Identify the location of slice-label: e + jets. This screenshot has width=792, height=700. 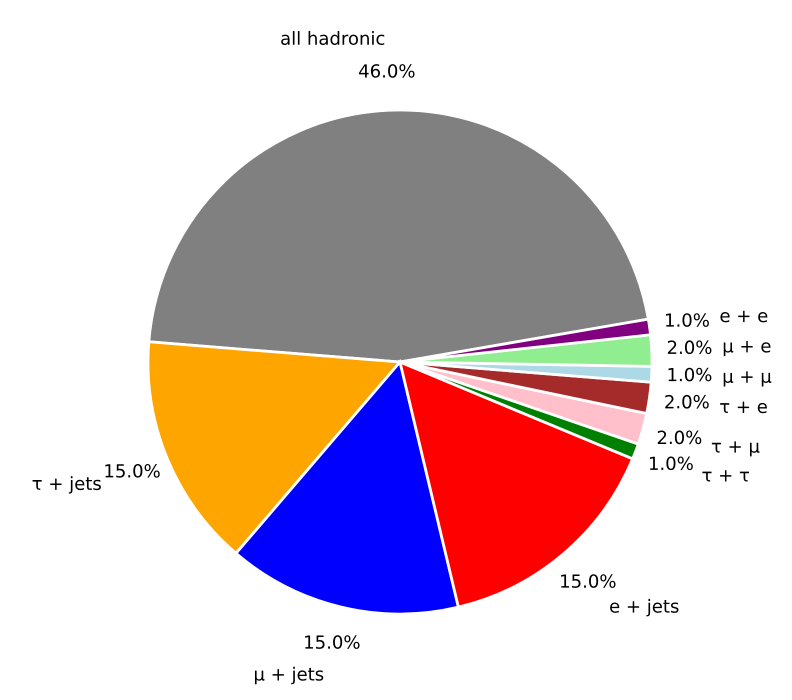
(644, 607).